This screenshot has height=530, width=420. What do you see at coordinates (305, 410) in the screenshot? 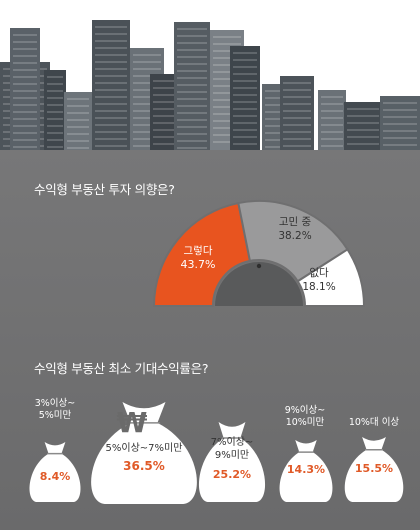
I see `bag-label-4-line1: 9%이상~` at bounding box center [305, 410].